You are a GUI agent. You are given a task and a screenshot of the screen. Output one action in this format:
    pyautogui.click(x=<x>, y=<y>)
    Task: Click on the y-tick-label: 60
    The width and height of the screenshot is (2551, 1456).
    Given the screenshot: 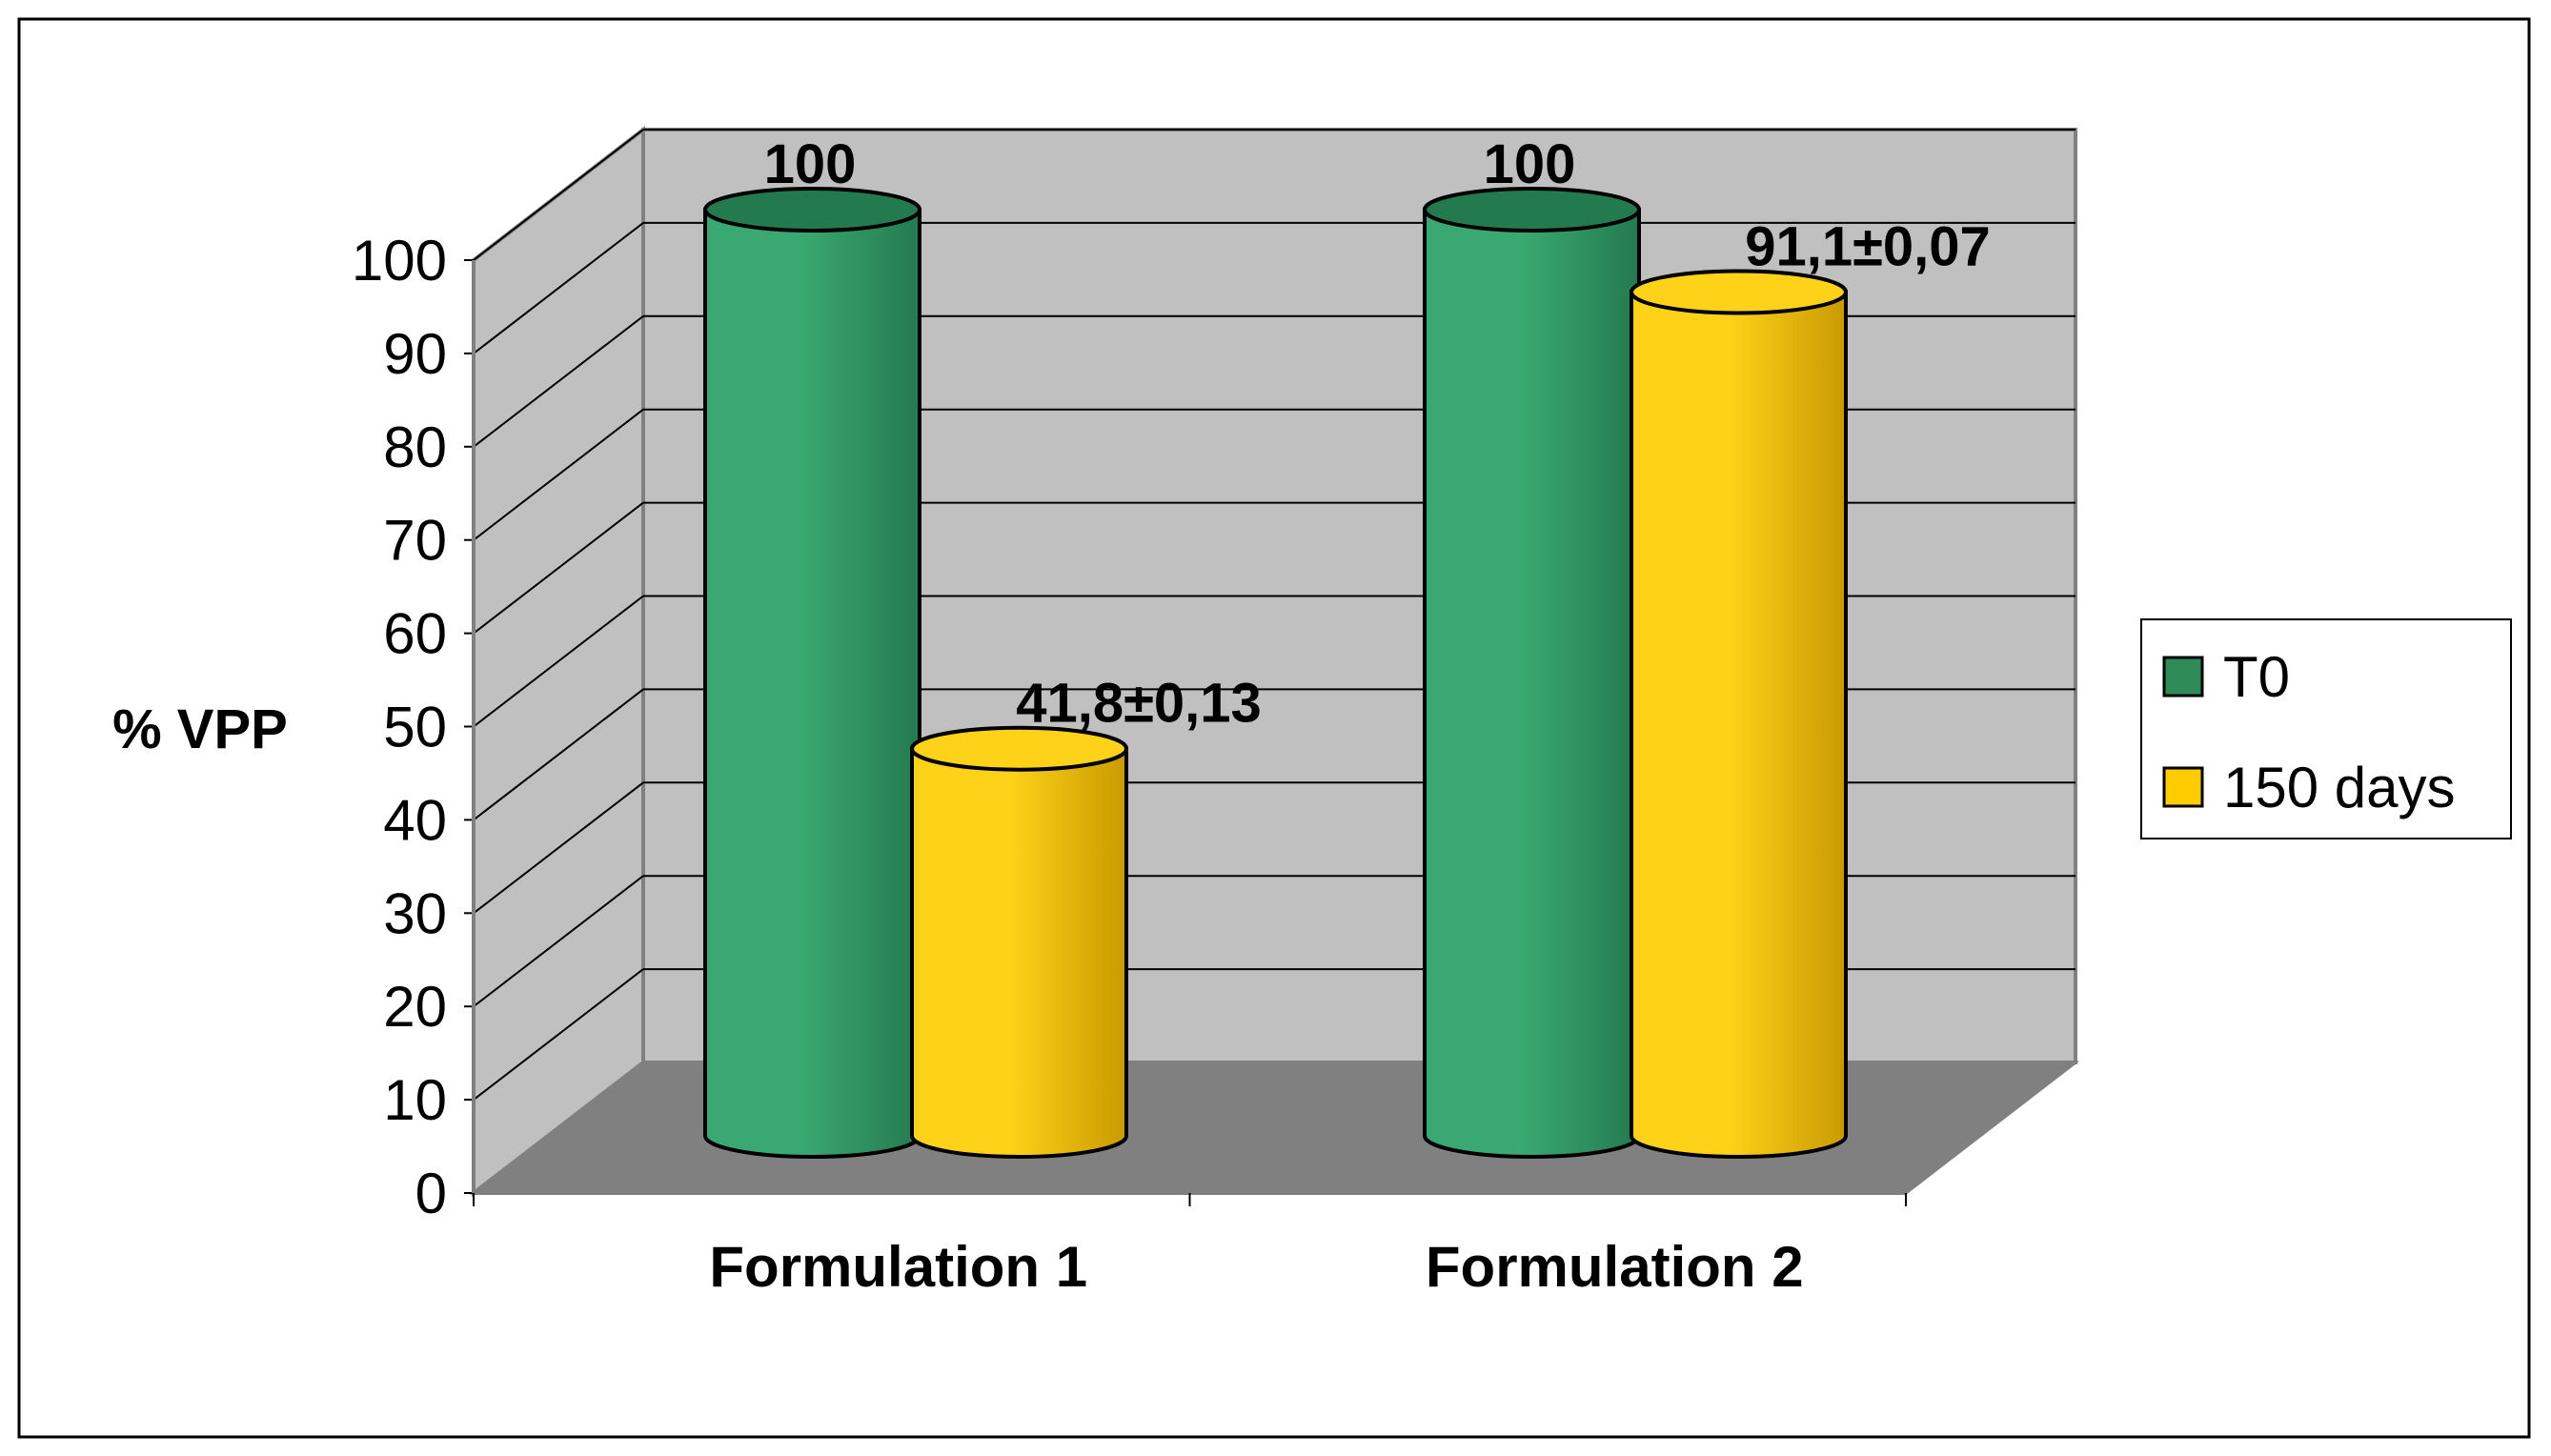 What is the action you would take?
    pyautogui.click(x=415, y=634)
    